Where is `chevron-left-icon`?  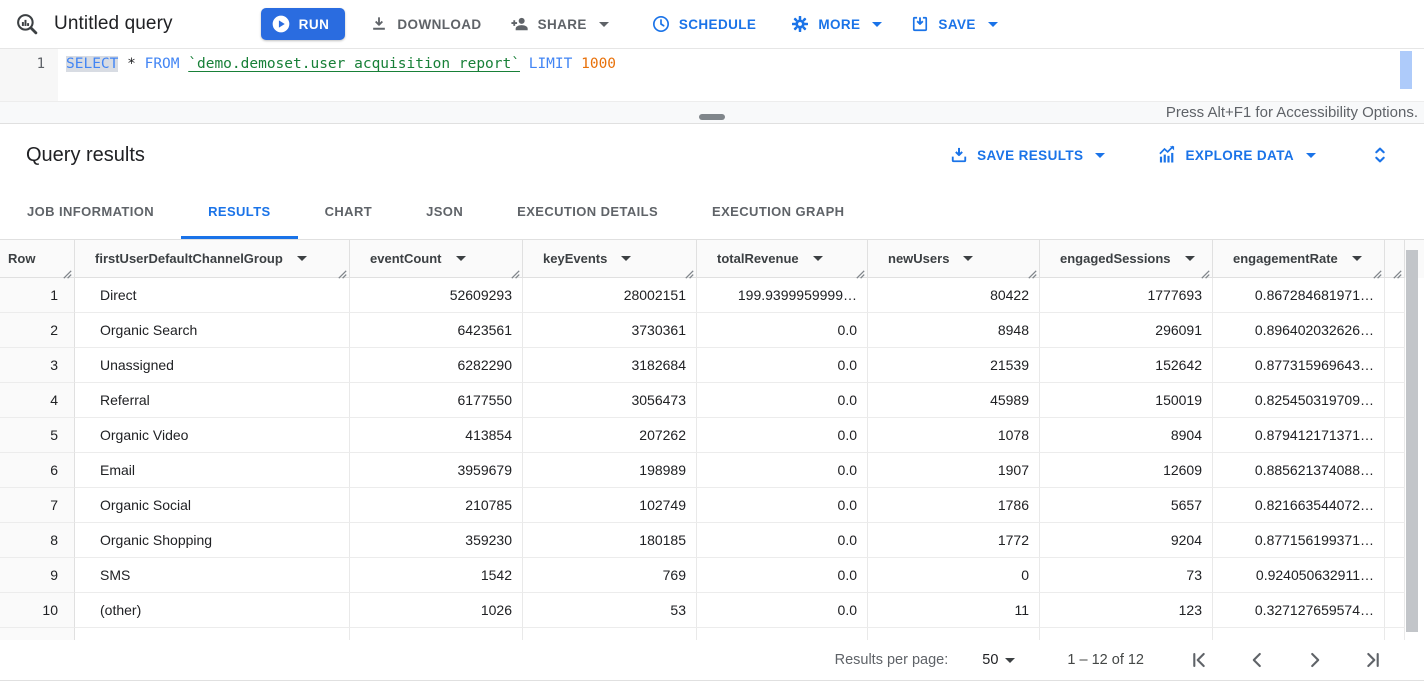 chevron-left-icon is located at coordinates (1257, 660).